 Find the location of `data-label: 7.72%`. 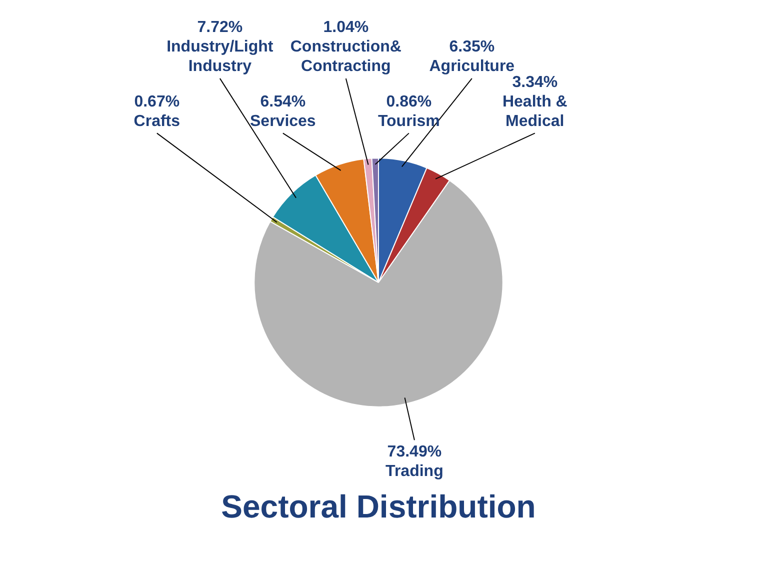

data-label: 7.72% is located at coordinates (220, 27).